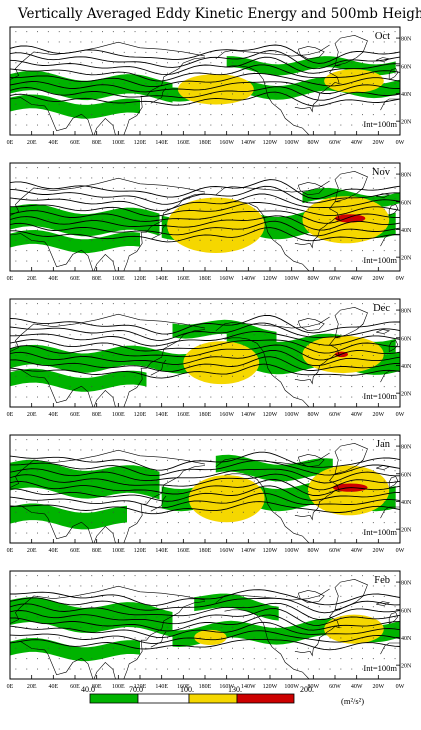 This screenshot has width=421, height=730. Describe the element at coordinates (10, 687) in the screenshot. I see `lon-tick-label: 0E` at that location.